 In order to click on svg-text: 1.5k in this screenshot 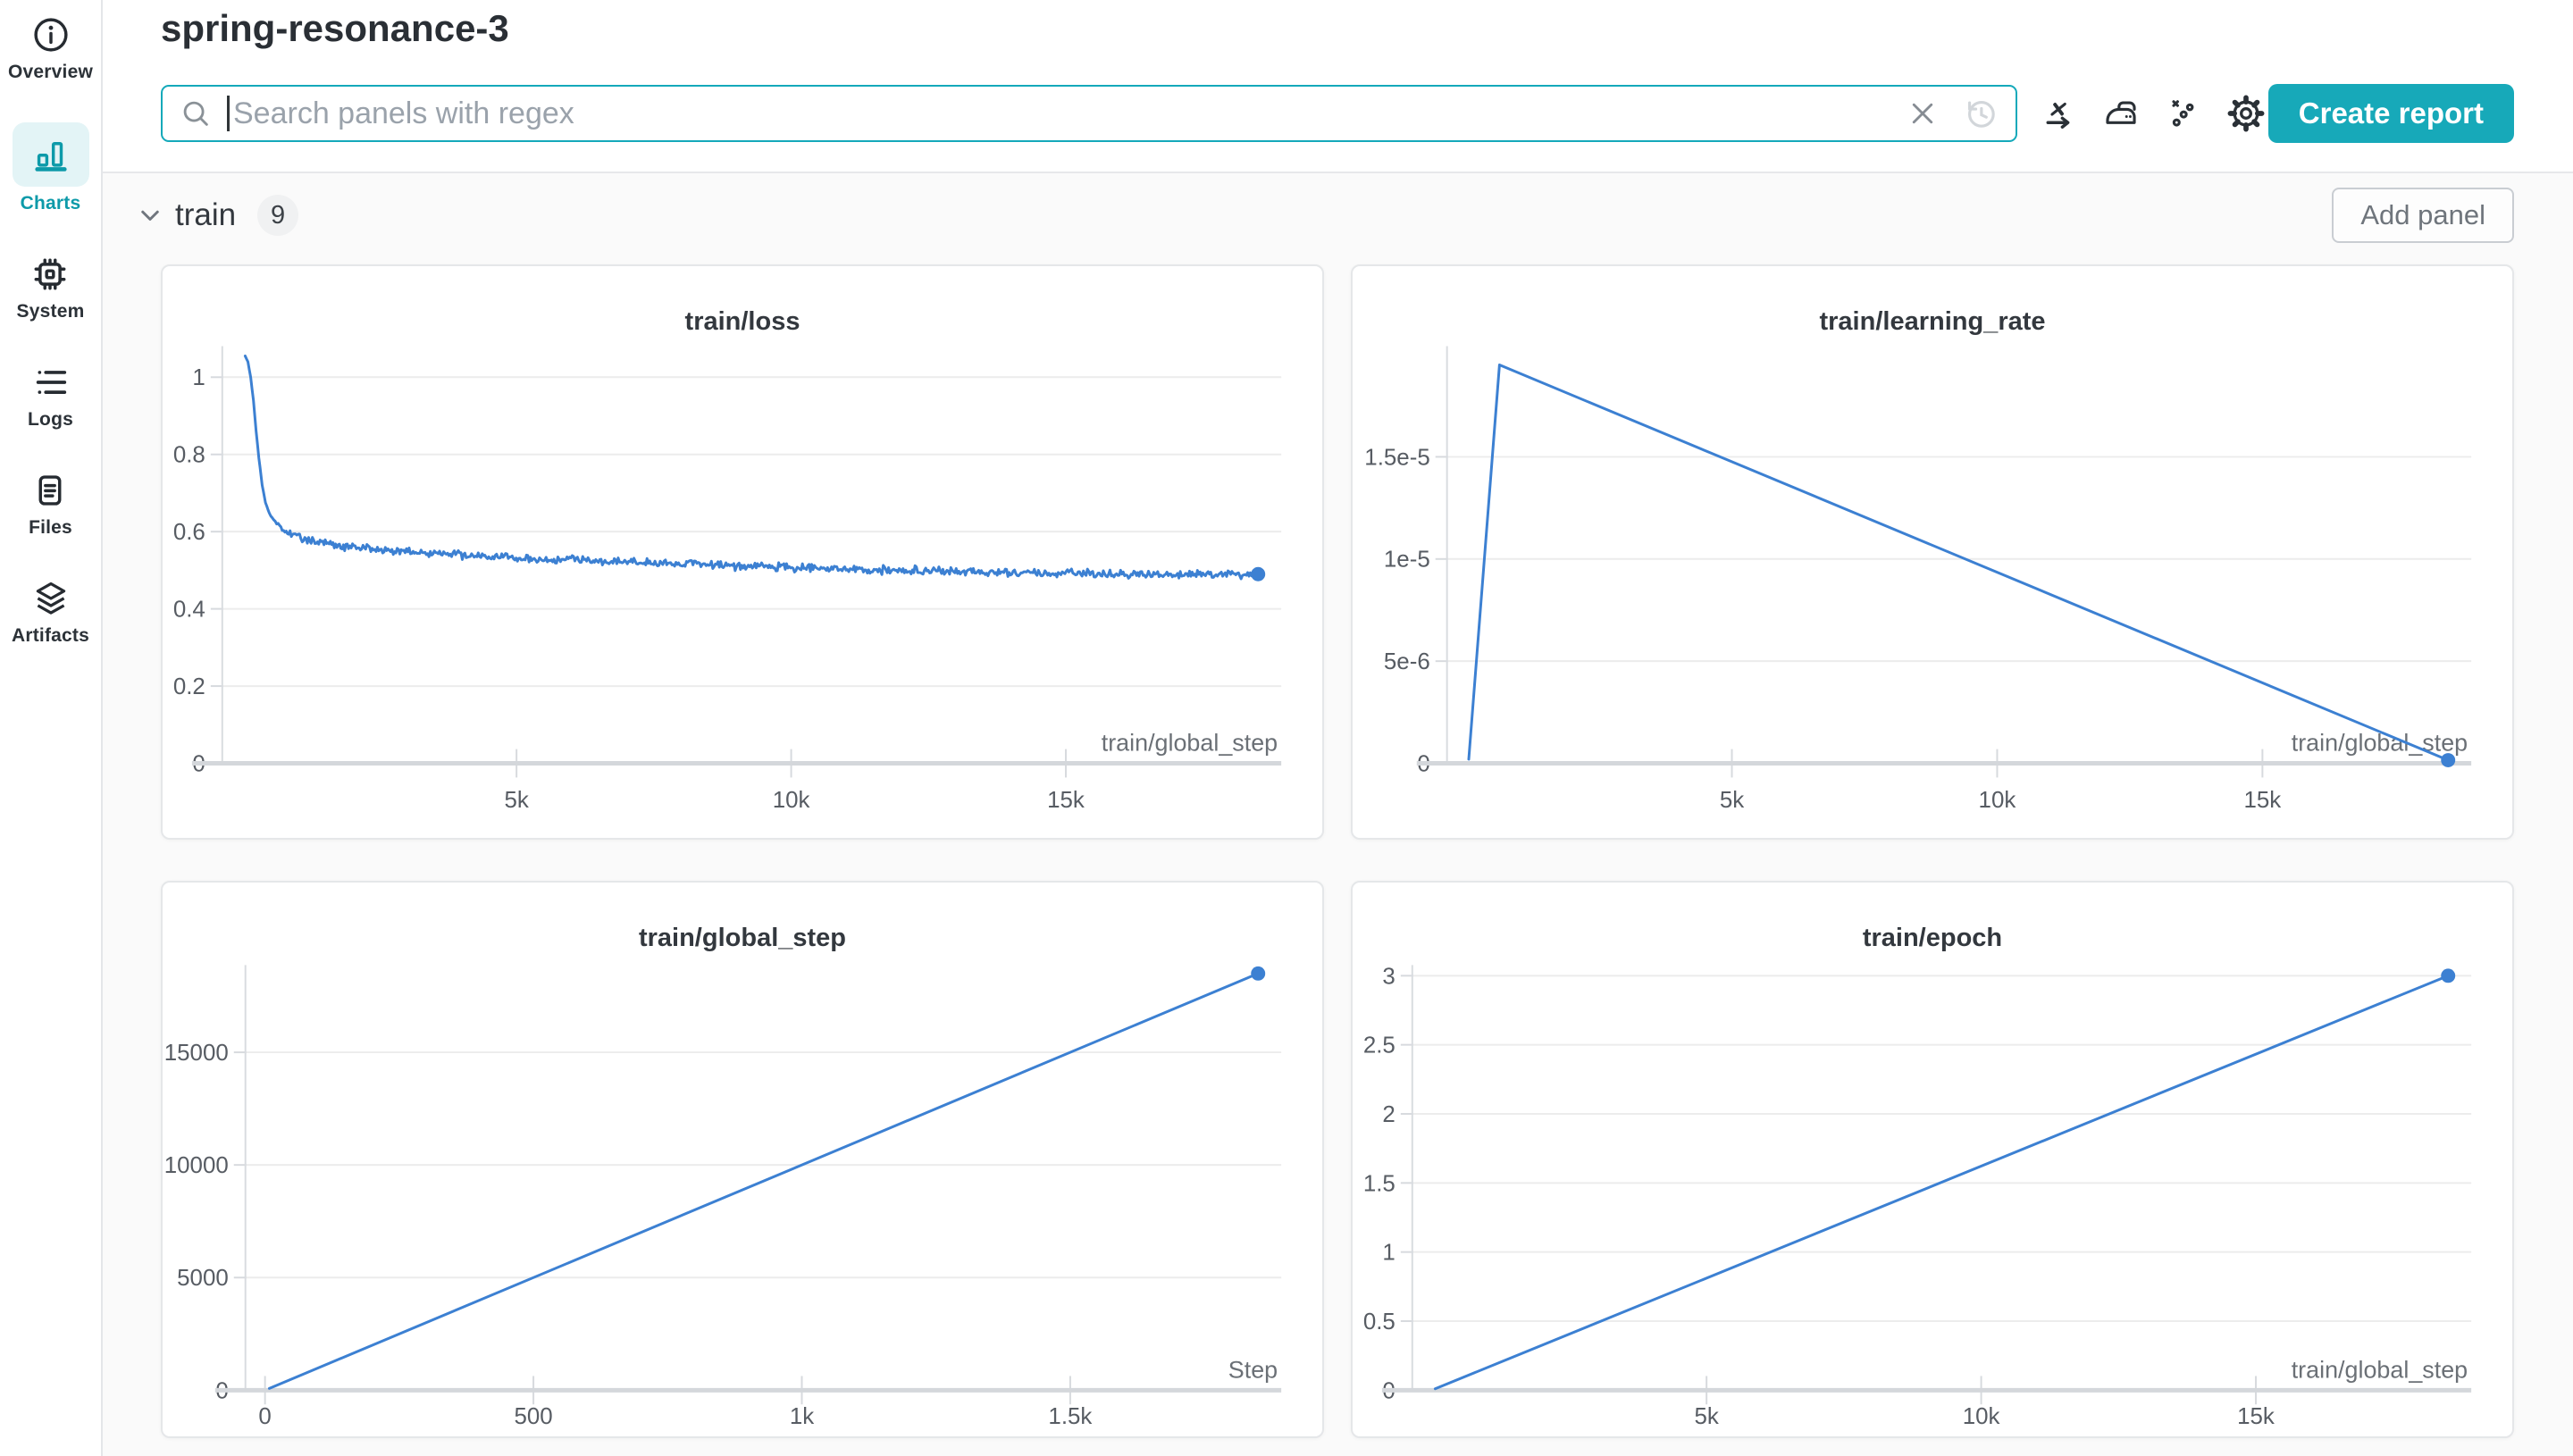, I will do `click(1070, 1416)`.